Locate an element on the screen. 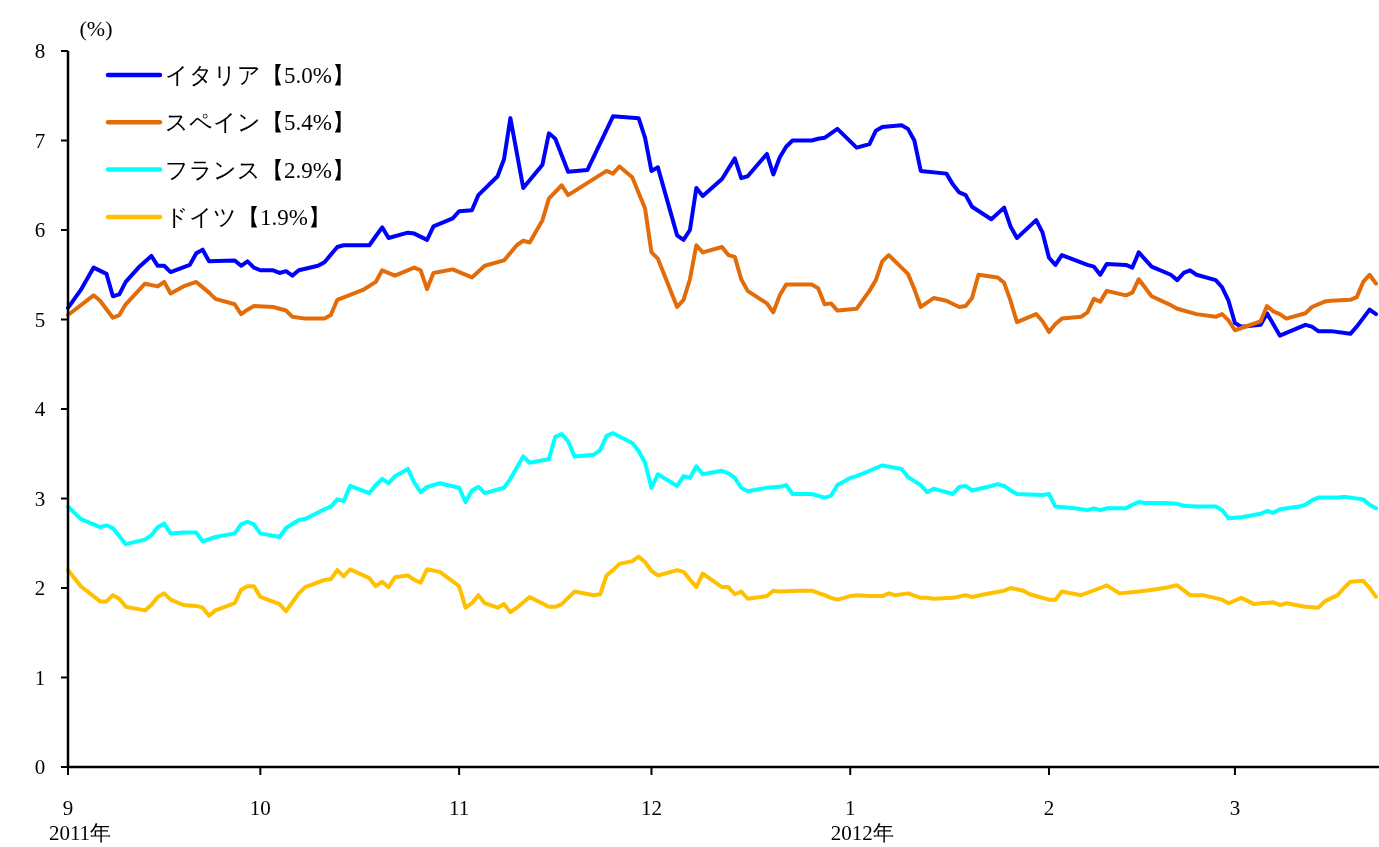  legend-label: イタリア【5.0%】 is located at coordinates (260, 75).